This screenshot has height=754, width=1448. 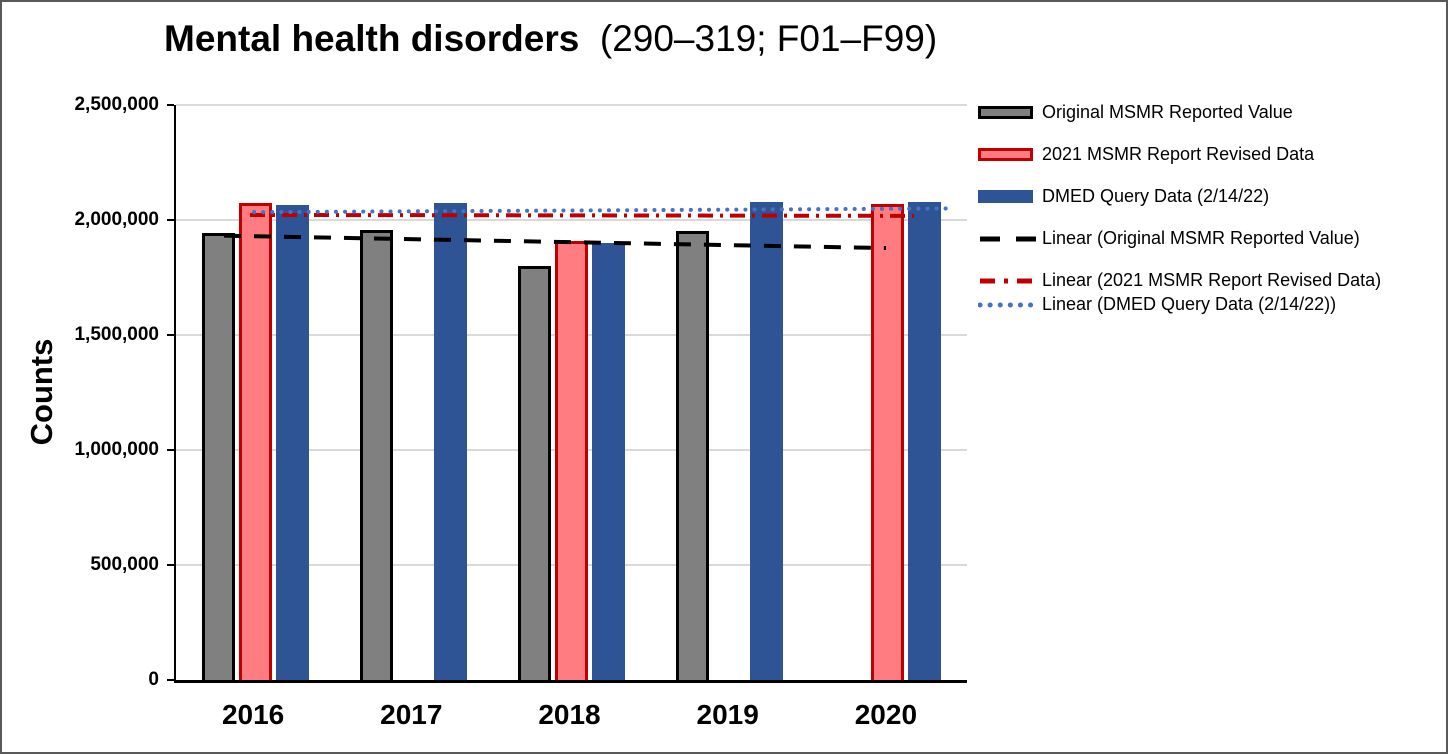 I want to click on x-tick-label-2020: 2020, so click(x=886, y=714).